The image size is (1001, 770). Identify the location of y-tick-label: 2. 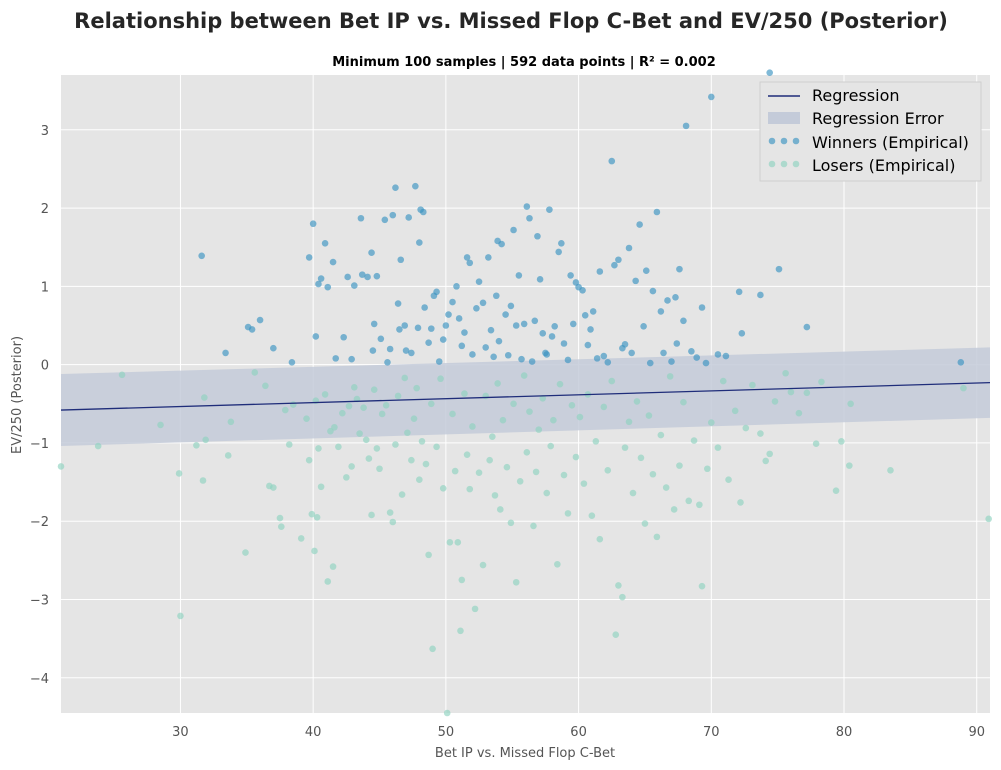
(45, 209).